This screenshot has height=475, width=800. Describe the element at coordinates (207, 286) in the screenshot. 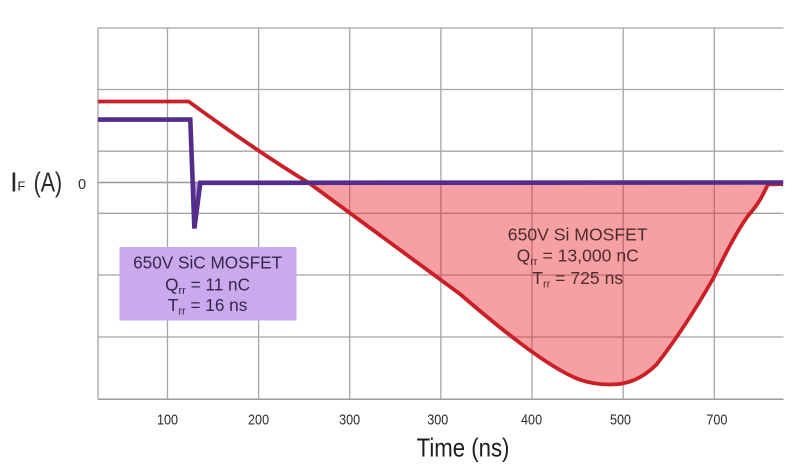

I see `svg-text: Qrr = 11 nC` at that location.